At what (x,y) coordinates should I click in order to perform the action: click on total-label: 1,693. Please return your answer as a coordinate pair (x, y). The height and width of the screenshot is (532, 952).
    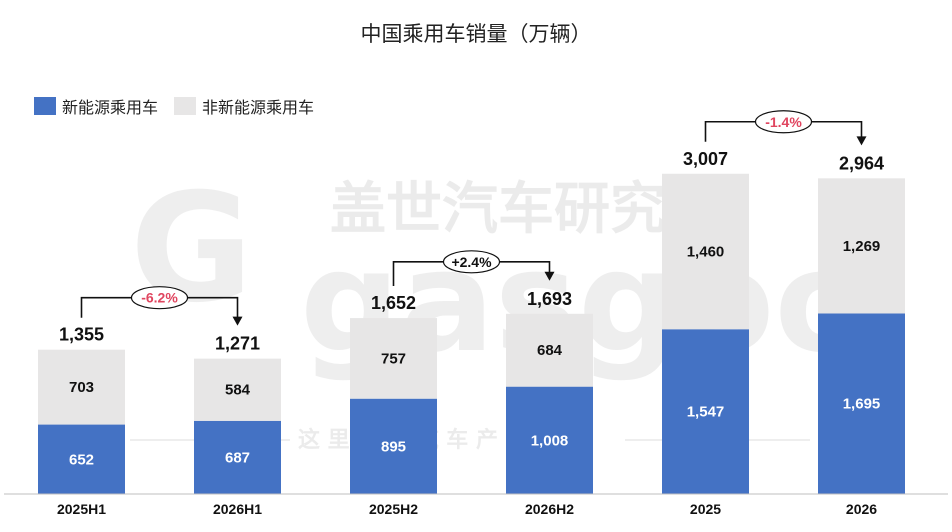
    Looking at the image, I should click on (549, 299).